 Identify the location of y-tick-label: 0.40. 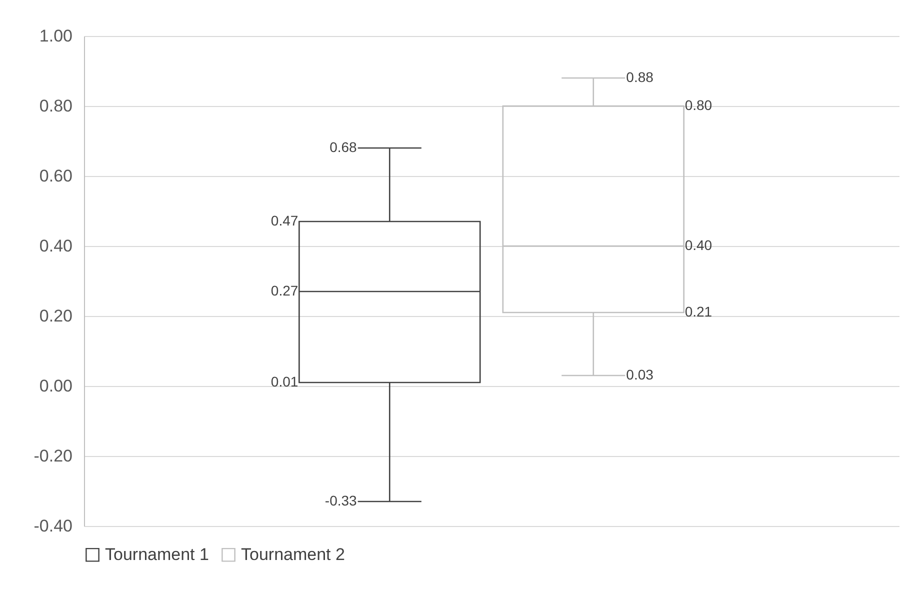
(55, 246).